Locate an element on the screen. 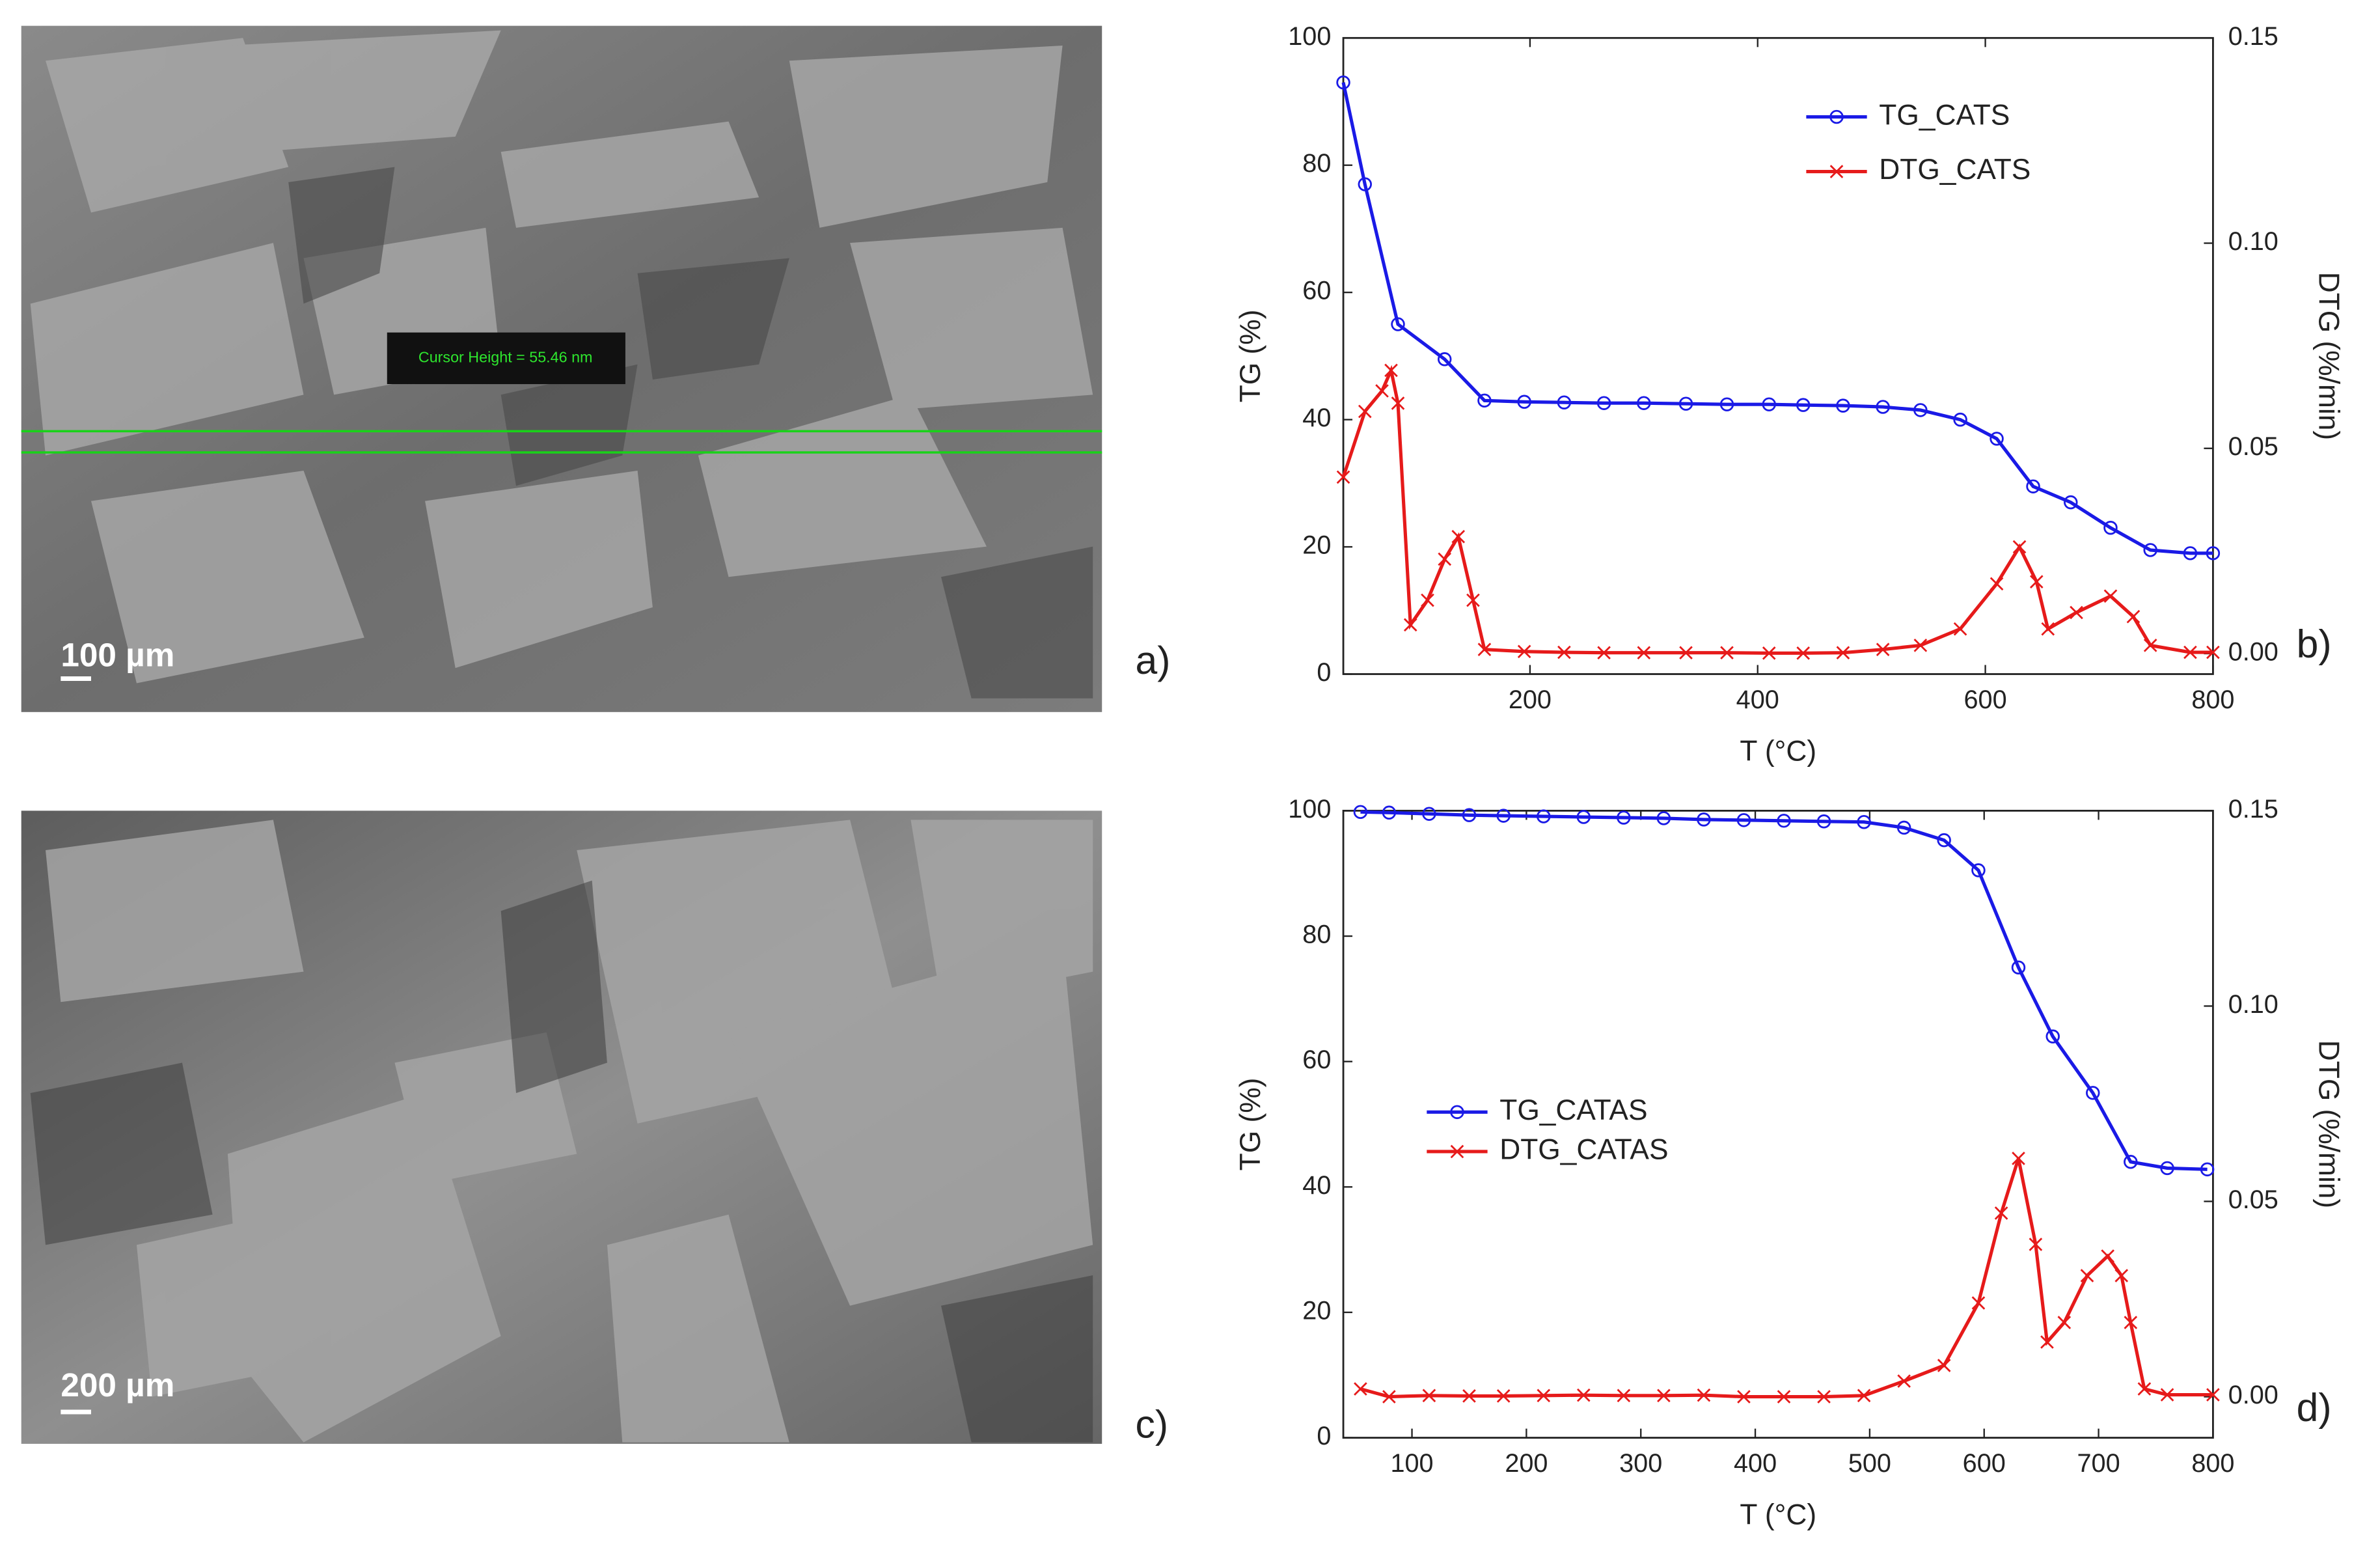 The width and height of the screenshot is (2380, 1563). x-tick-label: 500 is located at coordinates (1869, 1463).